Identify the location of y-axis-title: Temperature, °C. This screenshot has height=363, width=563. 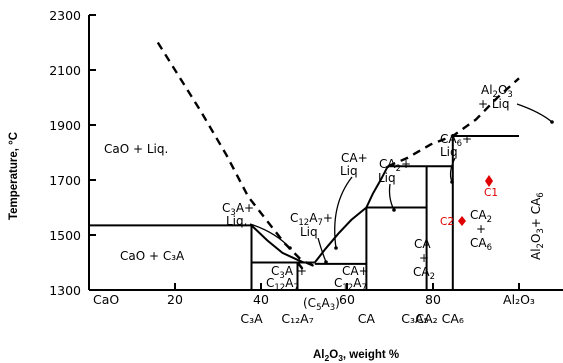
(14, 176).